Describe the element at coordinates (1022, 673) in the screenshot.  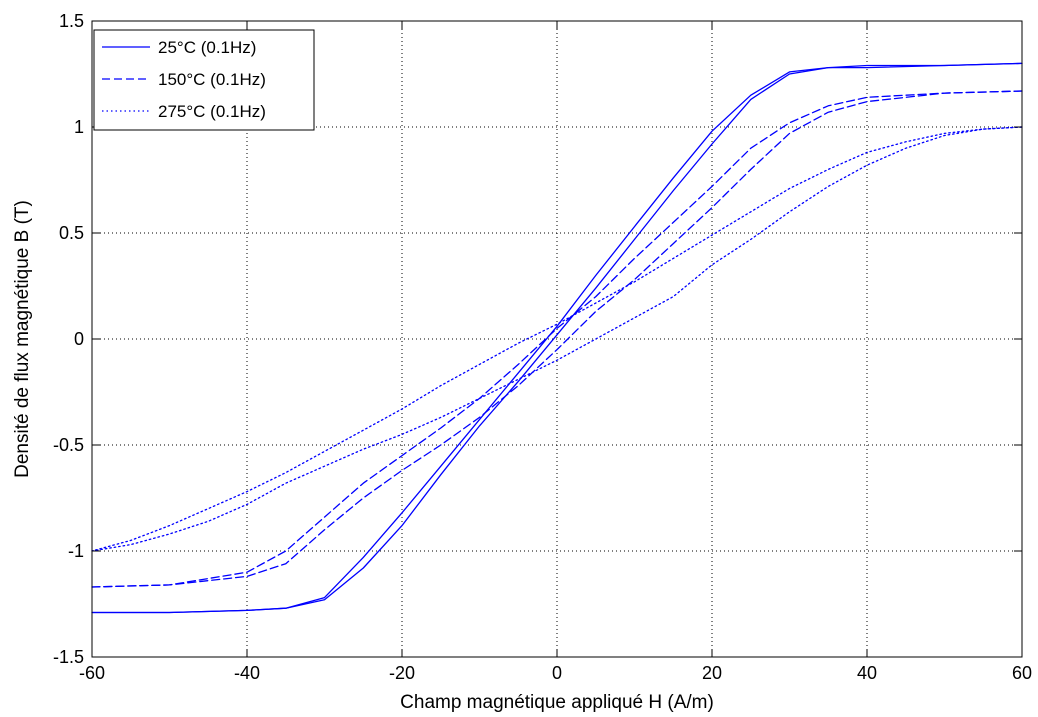
I see `x-tick-label: 60` at that location.